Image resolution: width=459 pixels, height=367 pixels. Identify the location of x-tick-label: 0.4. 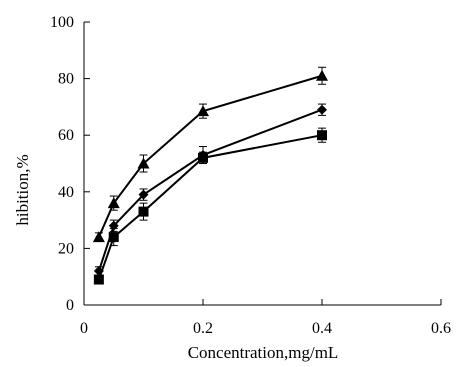
(322, 328).